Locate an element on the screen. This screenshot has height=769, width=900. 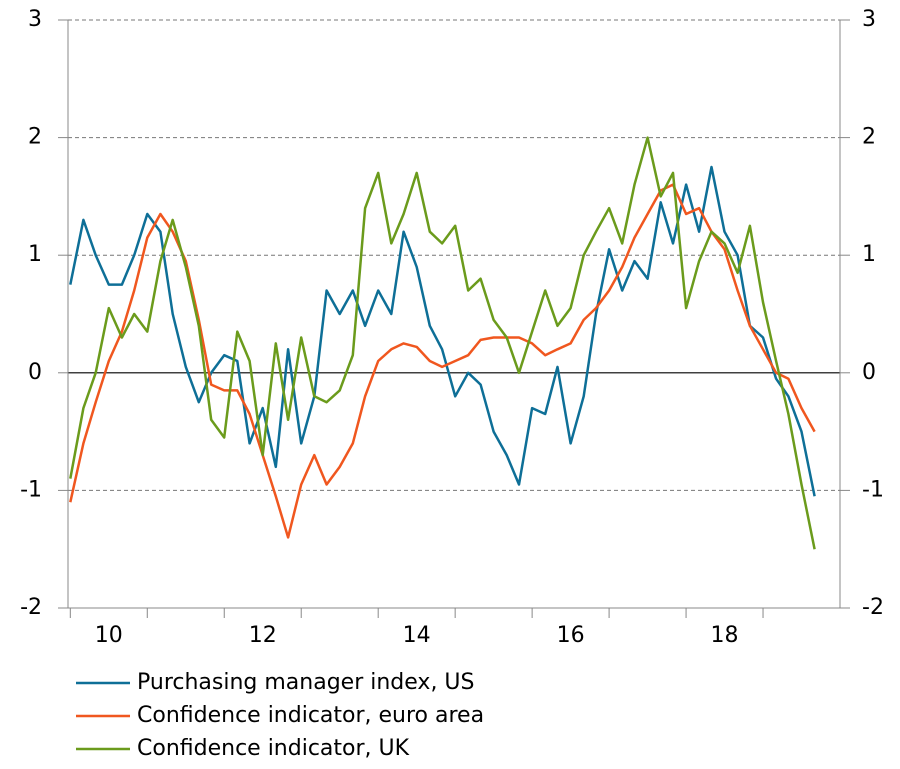
x-tick-label: 16 is located at coordinates (571, 635).